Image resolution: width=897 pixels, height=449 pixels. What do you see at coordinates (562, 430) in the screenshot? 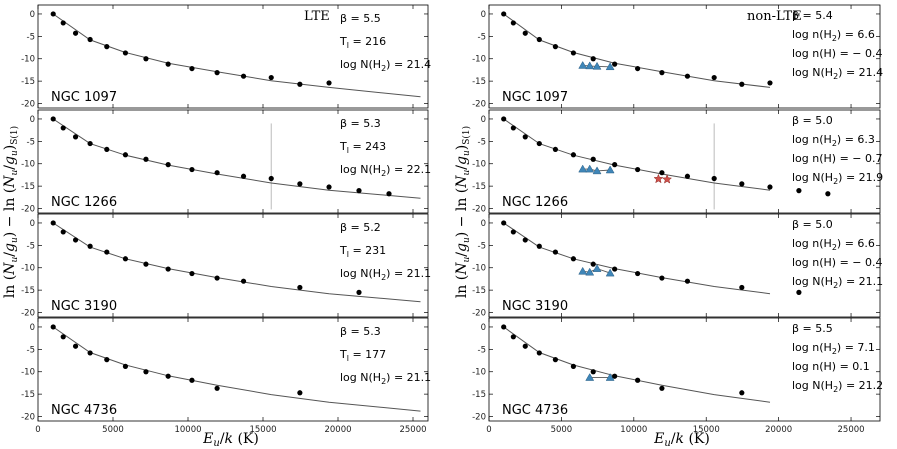
I see `x-tick-label: 5000` at bounding box center [562, 430].